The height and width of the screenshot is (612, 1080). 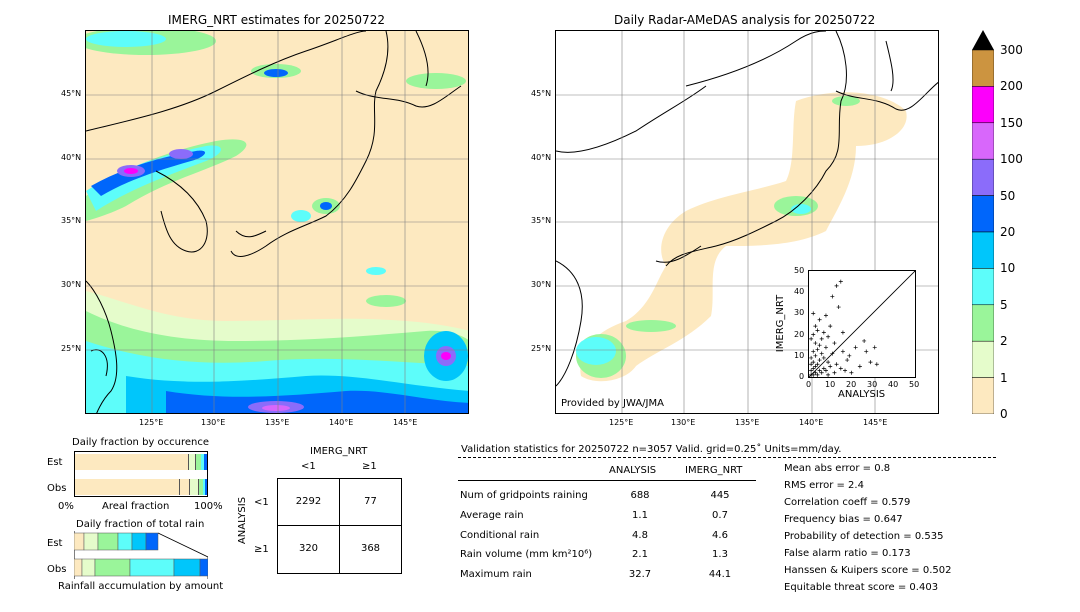 What do you see at coordinates (720, 554) in the screenshot?
I see `validation-row-imerg: 1.3` at bounding box center [720, 554].